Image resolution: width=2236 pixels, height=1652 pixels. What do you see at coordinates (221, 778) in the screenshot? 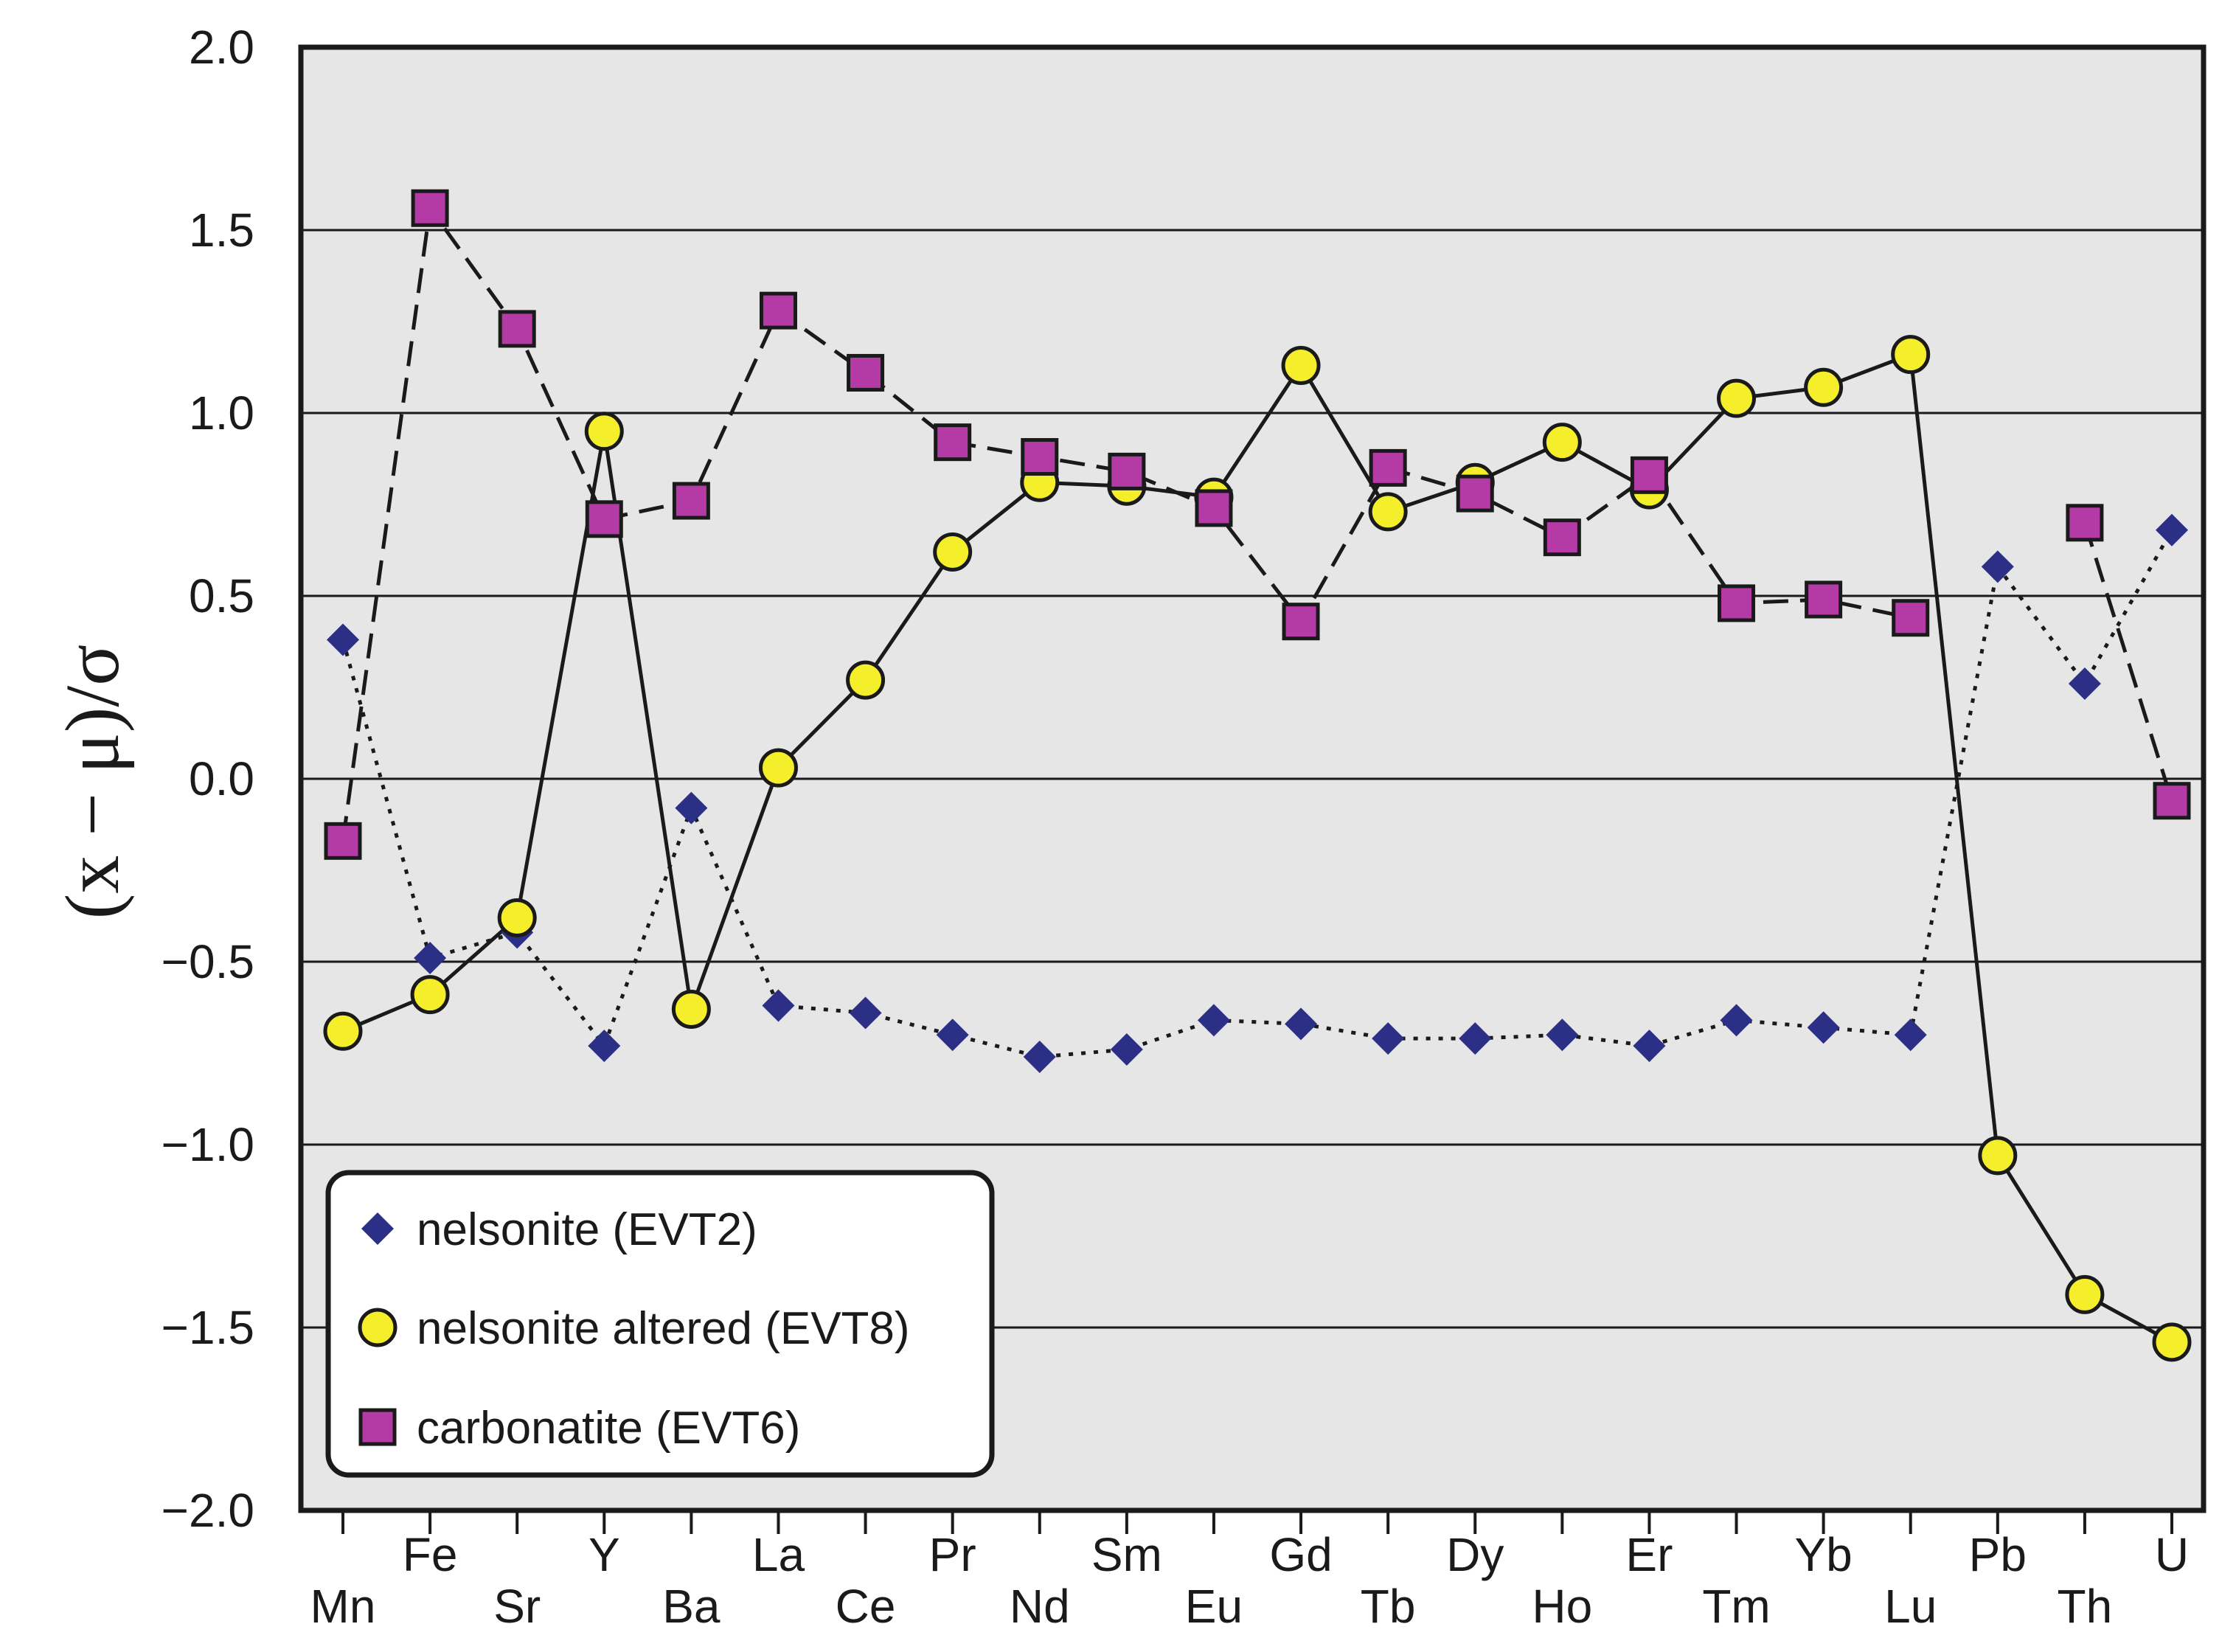
I see `y-tick-label: 0.0` at bounding box center [221, 778].